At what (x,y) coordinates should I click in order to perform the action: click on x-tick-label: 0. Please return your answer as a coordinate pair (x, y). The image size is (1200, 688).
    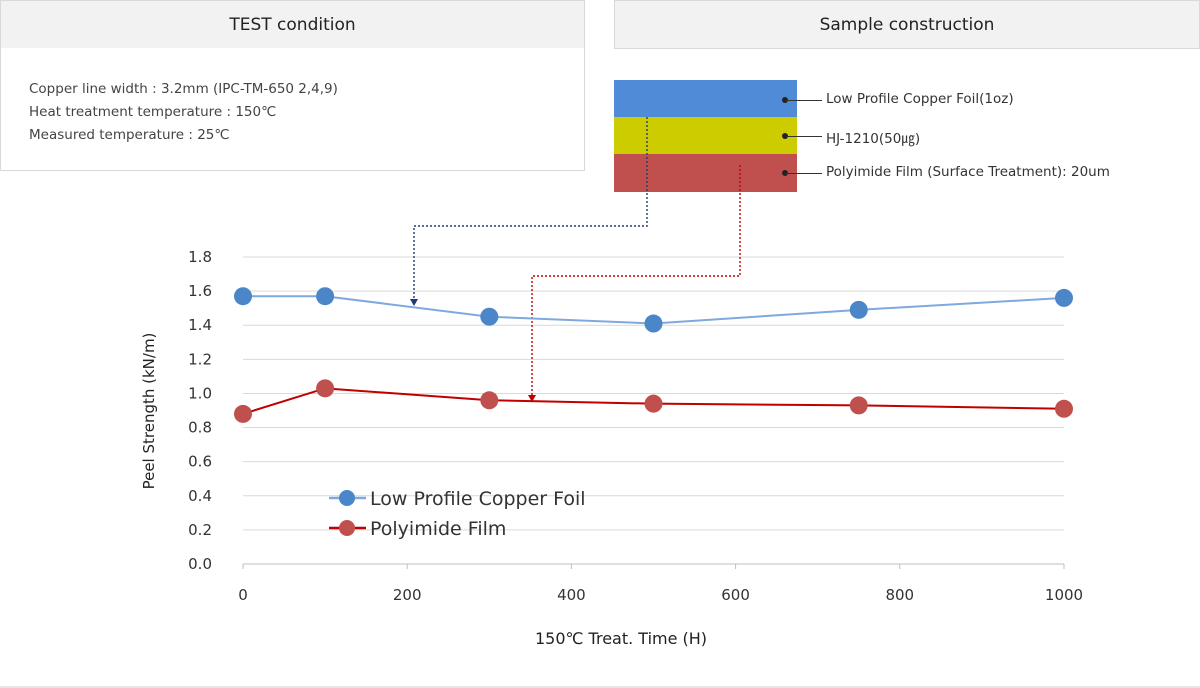
    Looking at the image, I should click on (243, 595).